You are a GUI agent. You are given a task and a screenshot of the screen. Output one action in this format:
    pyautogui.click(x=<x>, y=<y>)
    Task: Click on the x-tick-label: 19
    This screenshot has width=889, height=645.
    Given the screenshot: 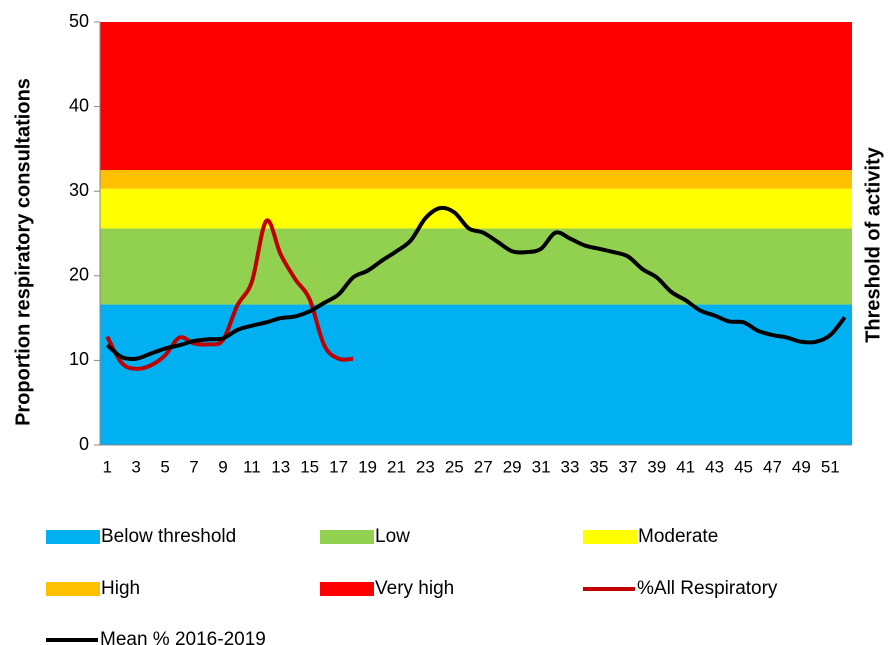 What is the action you would take?
    pyautogui.click(x=367, y=466)
    